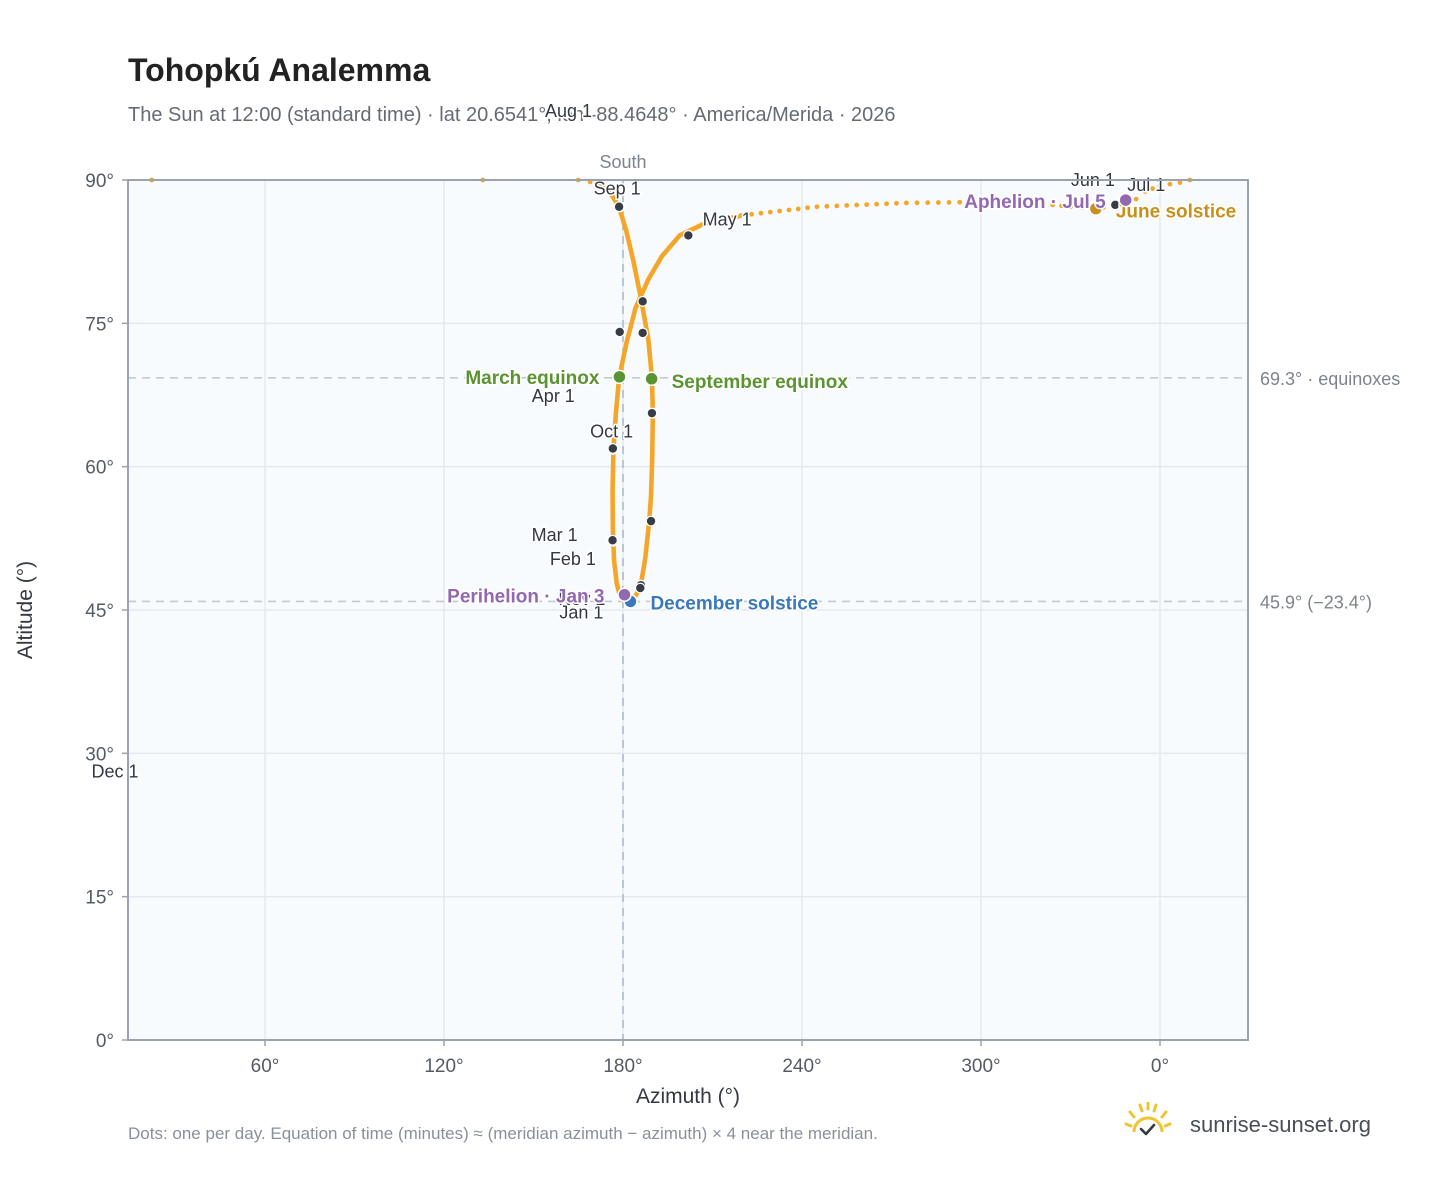 The width and height of the screenshot is (1448, 1188). I want to click on month-label: Aug 1, so click(568, 111).